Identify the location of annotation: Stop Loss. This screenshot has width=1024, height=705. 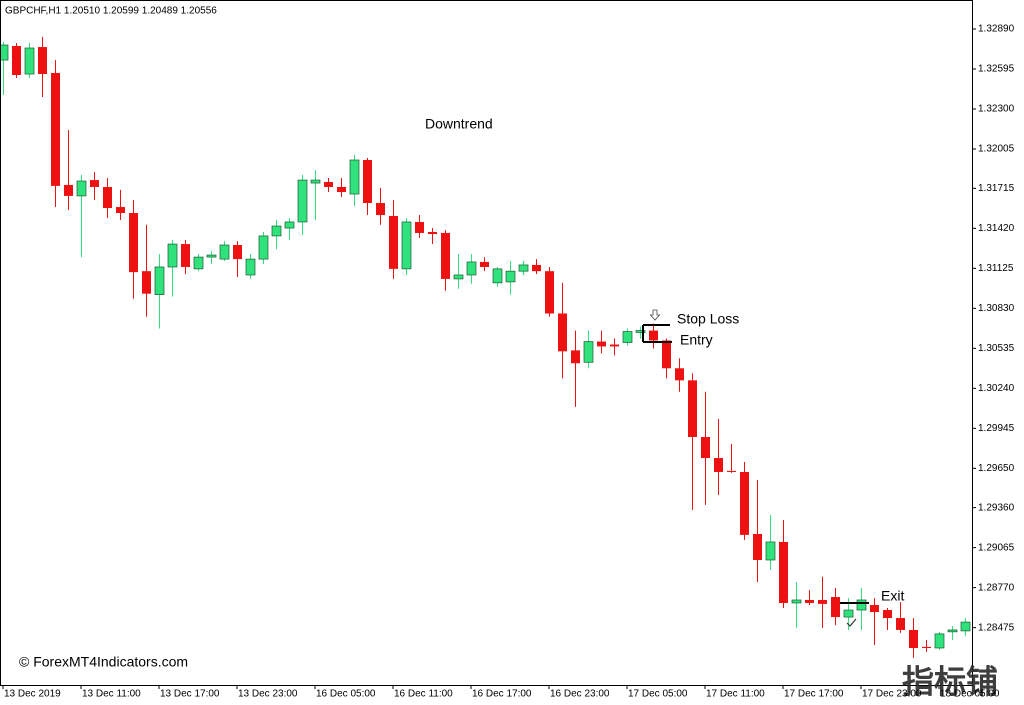
(708, 319).